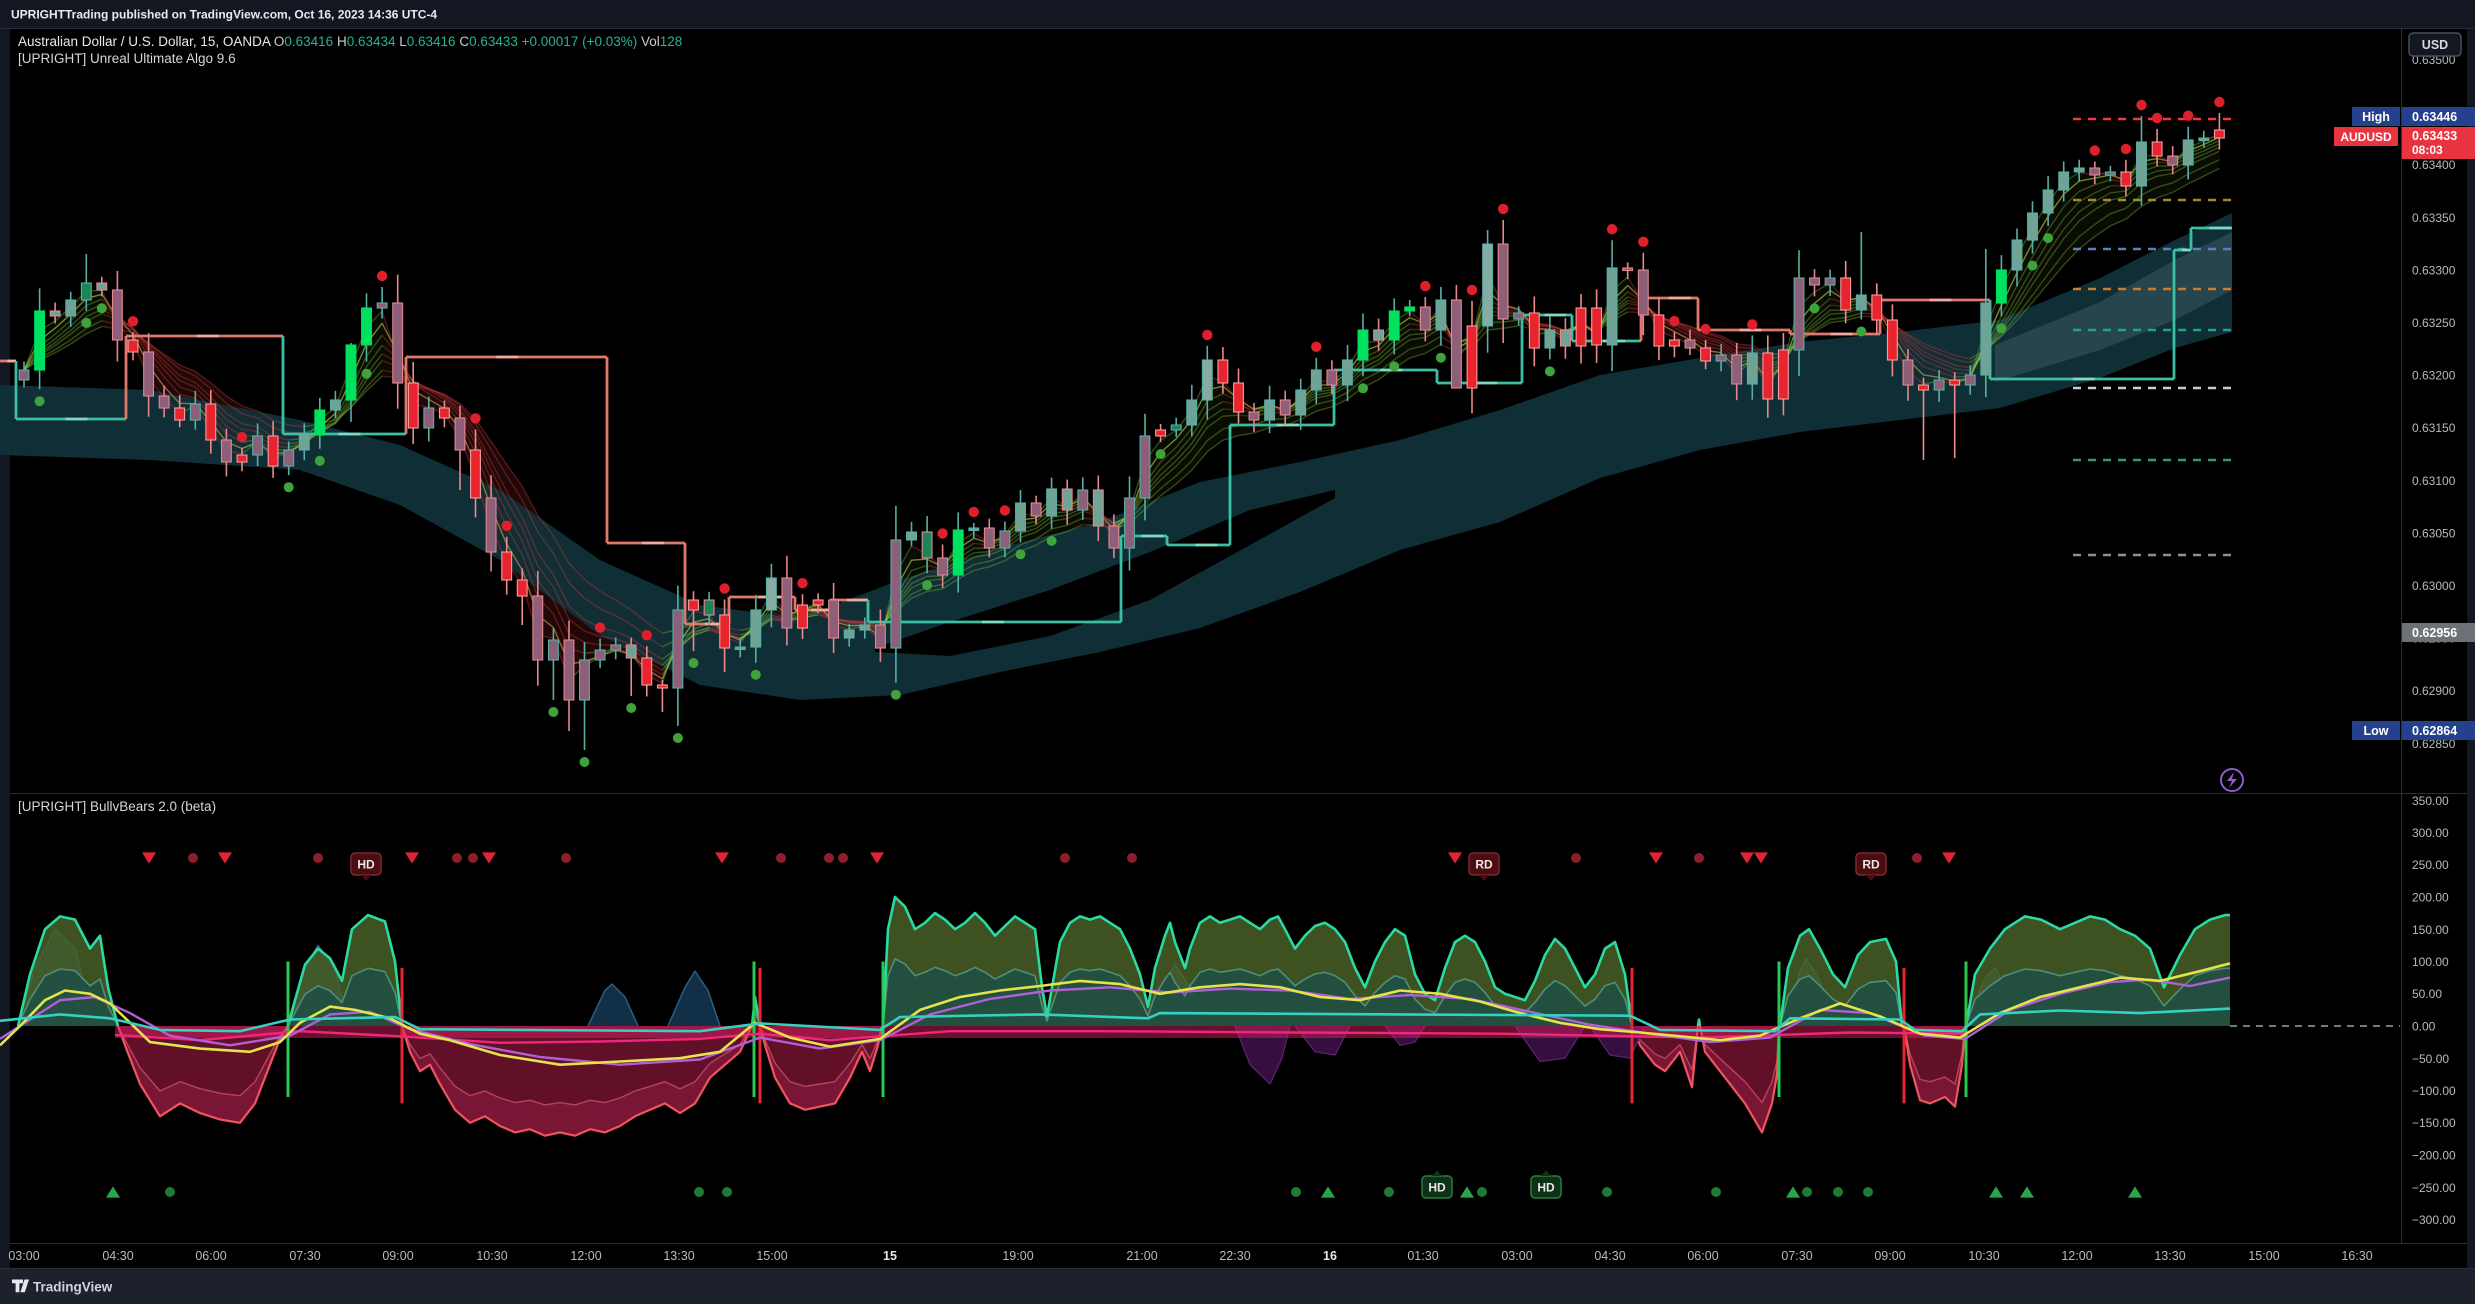 The image size is (2475, 1304). What do you see at coordinates (2434, 376) in the screenshot?
I see `svg-text: 0.63200` at bounding box center [2434, 376].